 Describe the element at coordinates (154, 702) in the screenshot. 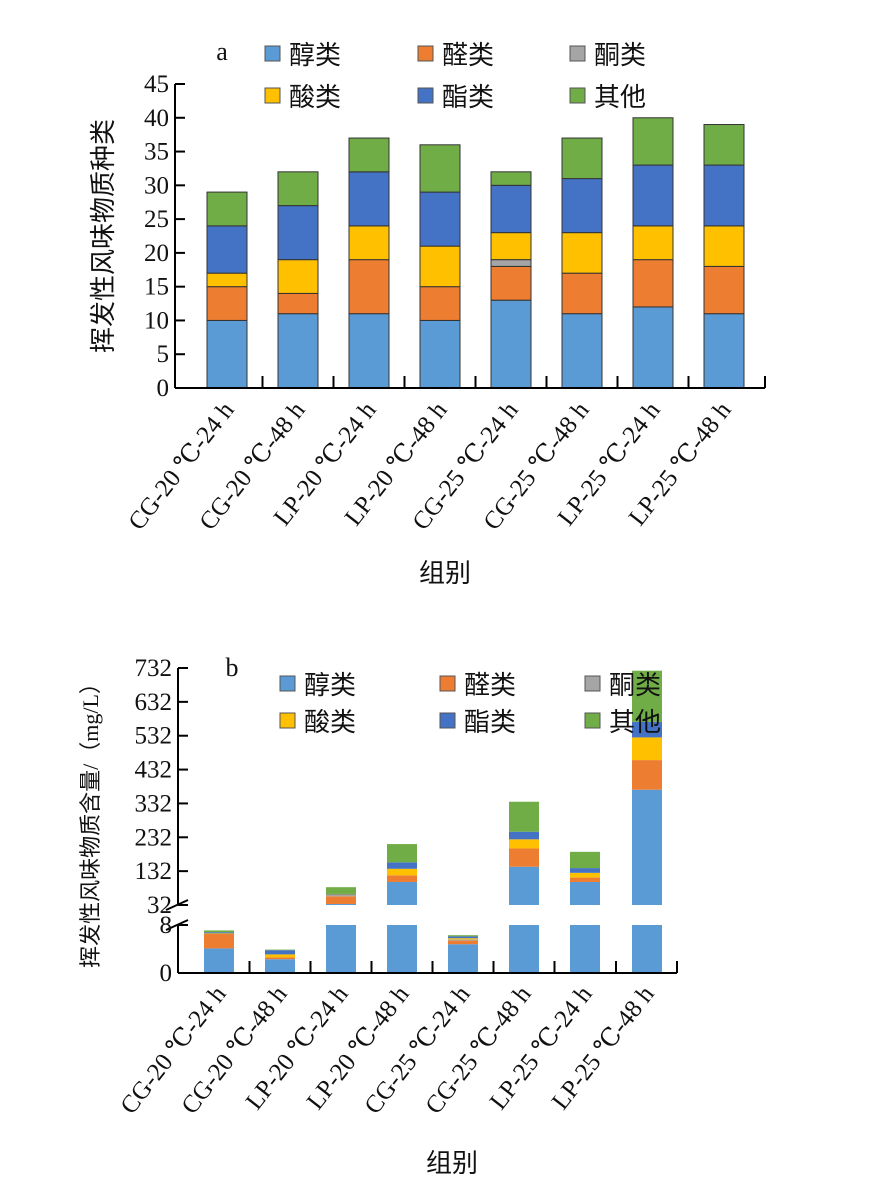

I see `y-tick-label: 632` at that location.